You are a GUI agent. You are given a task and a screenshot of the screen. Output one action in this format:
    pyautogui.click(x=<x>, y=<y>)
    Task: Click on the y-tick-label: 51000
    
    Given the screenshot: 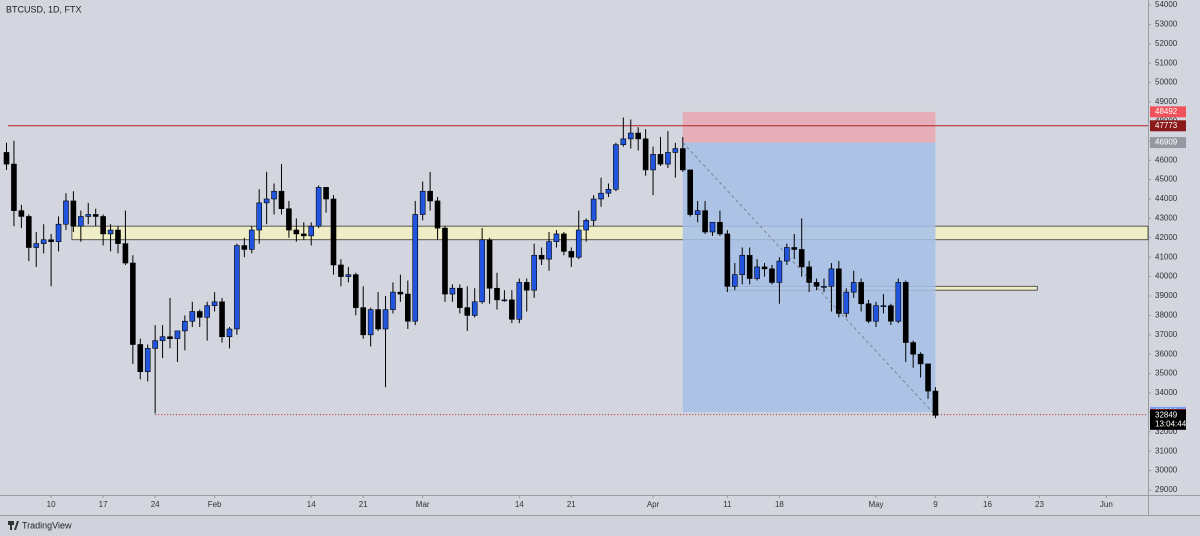 What is the action you would take?
    pyautogui.click(x=1166, y=62)
    